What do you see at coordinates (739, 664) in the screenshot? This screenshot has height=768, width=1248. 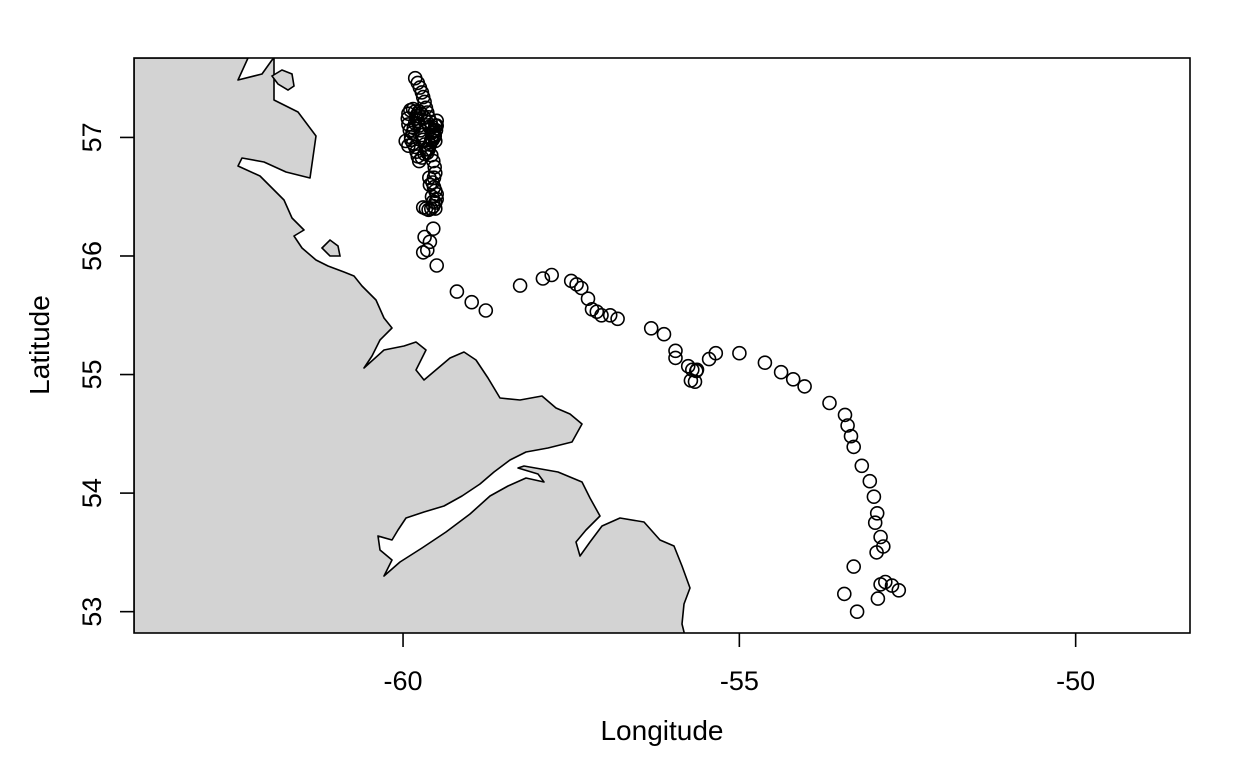 I see `x-axis: -60 -55 -50` at bounding box center [739, 664].